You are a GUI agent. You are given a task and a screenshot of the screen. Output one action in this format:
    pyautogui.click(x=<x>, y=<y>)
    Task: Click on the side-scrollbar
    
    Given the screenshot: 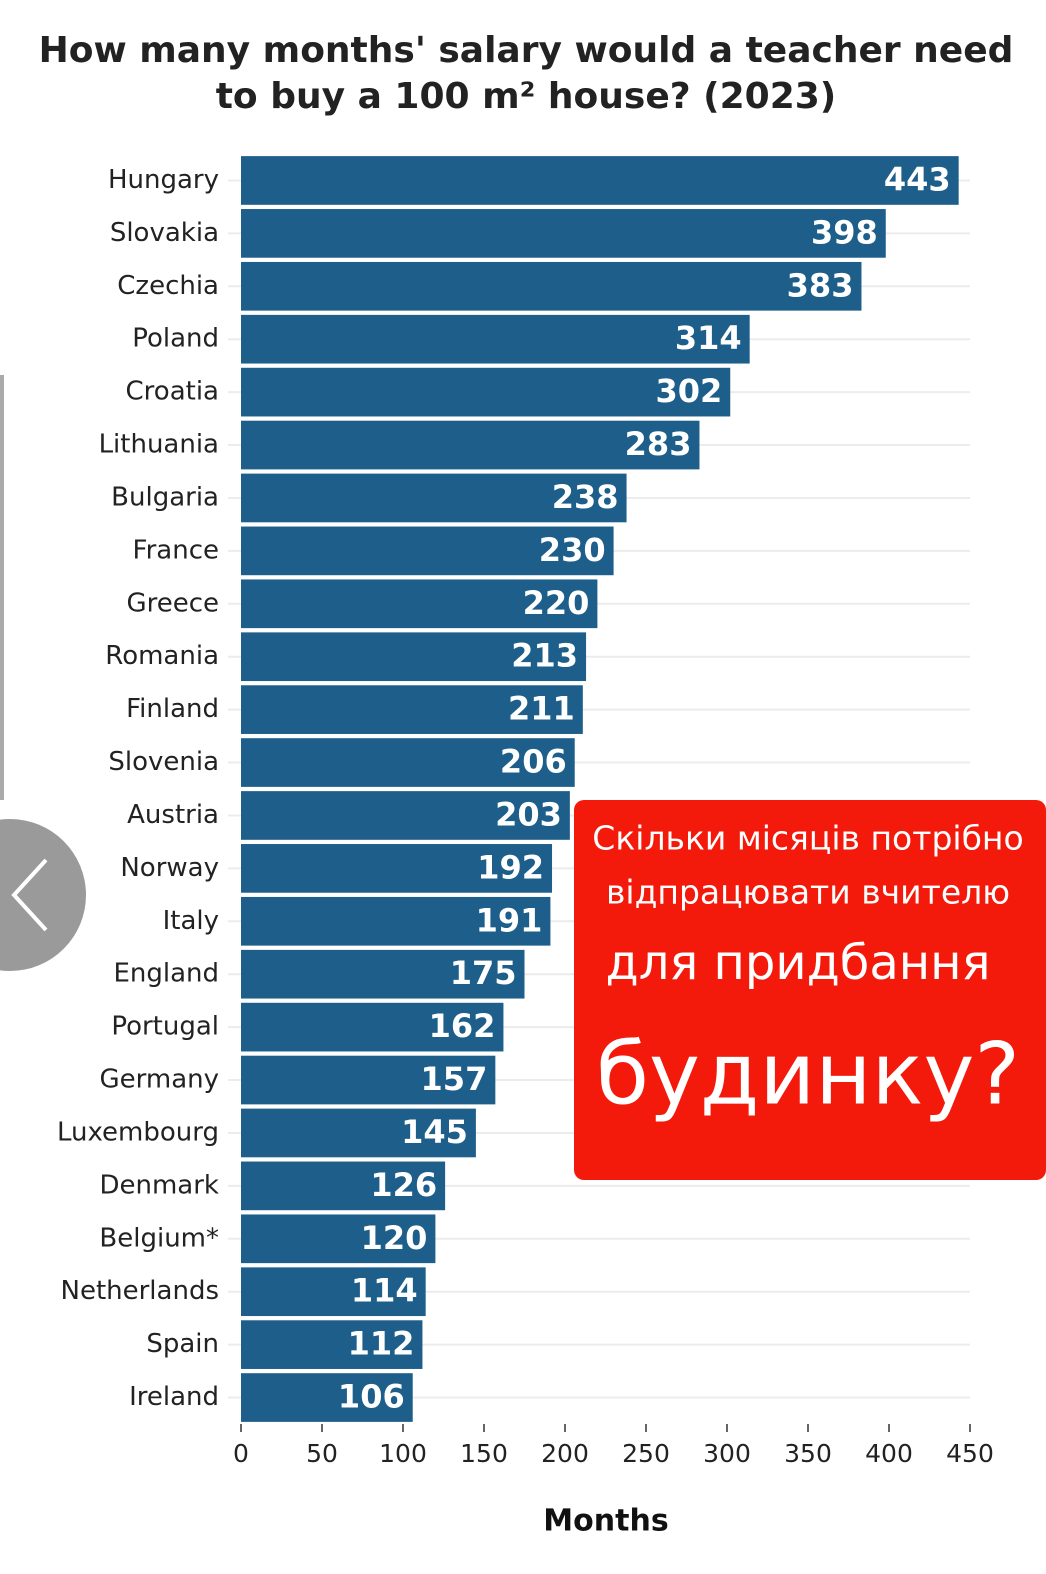 What is the action you would take?
    pyautogui.click(x=2, y=587)
    